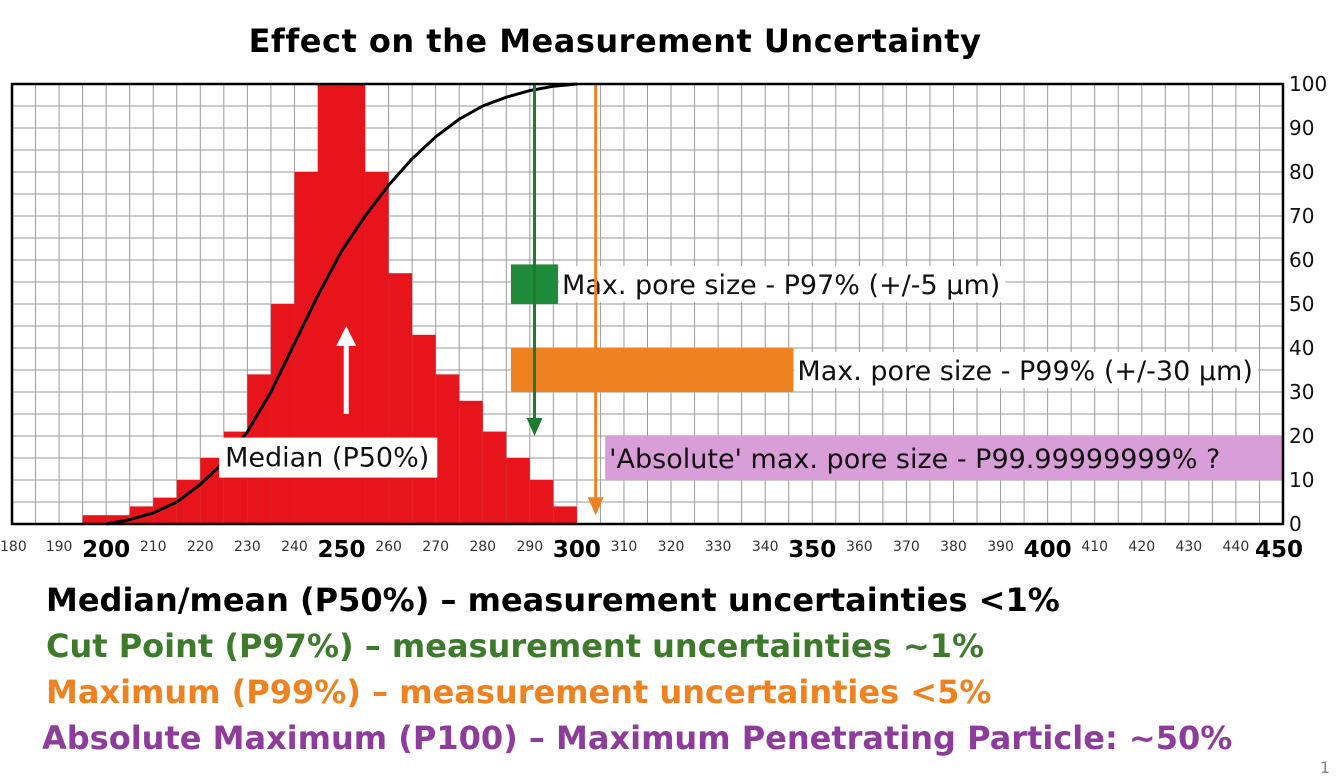 This screenshot has width=1340, height=779. I want to click on range-label-2: Max. pore size - P99% (+/-30 µm), so click(1024, 371).